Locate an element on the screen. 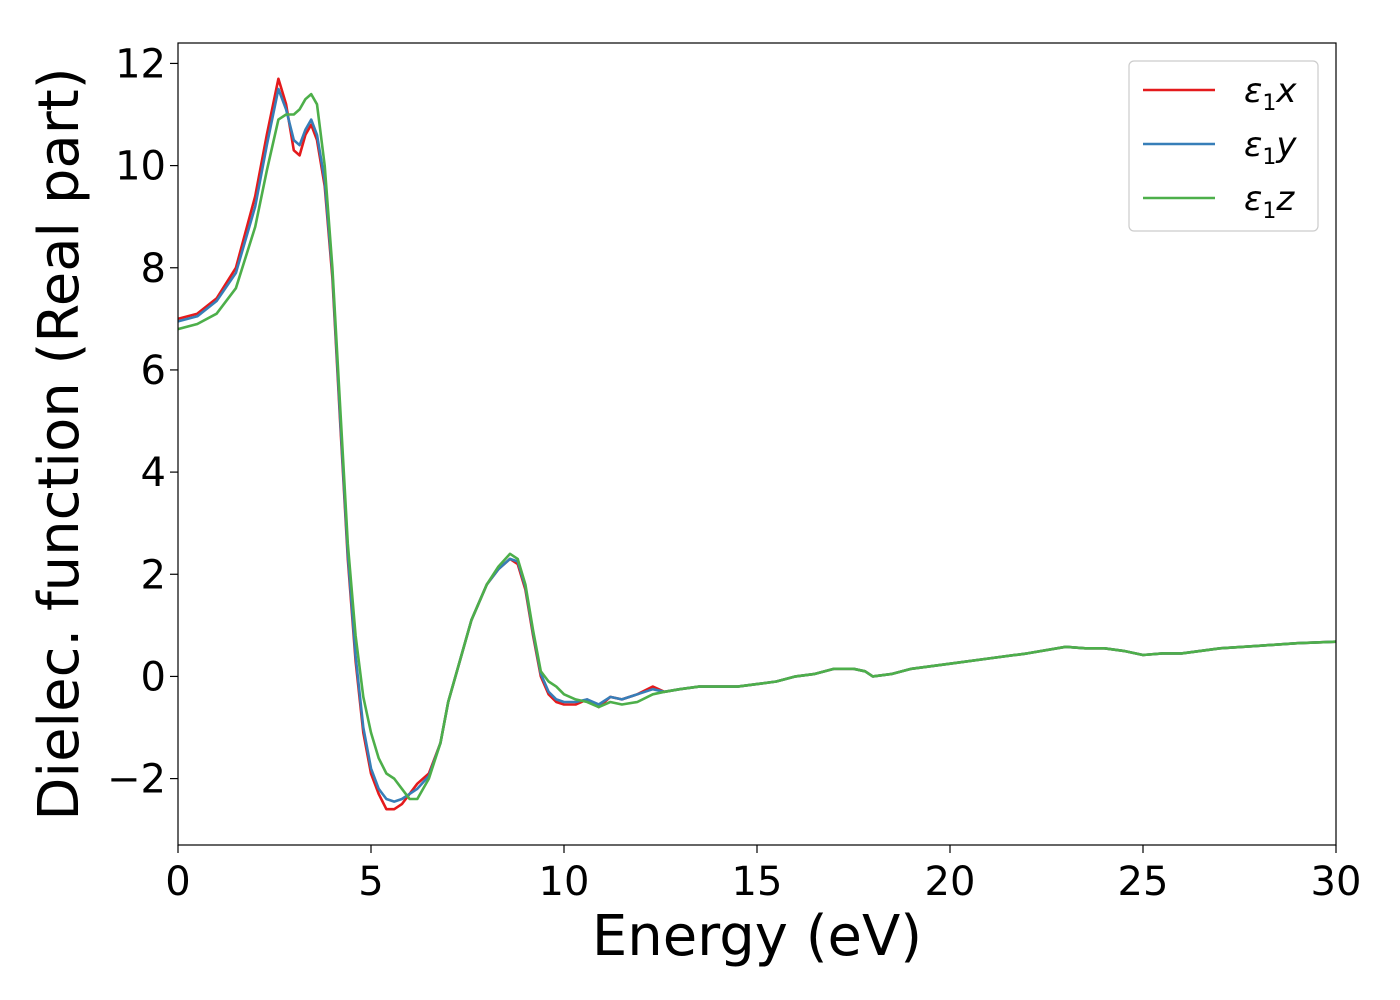 The height and width of the screenshot is (1000, 1400). legend-entry-y: ε1y is located at coordinates (1220, 147).